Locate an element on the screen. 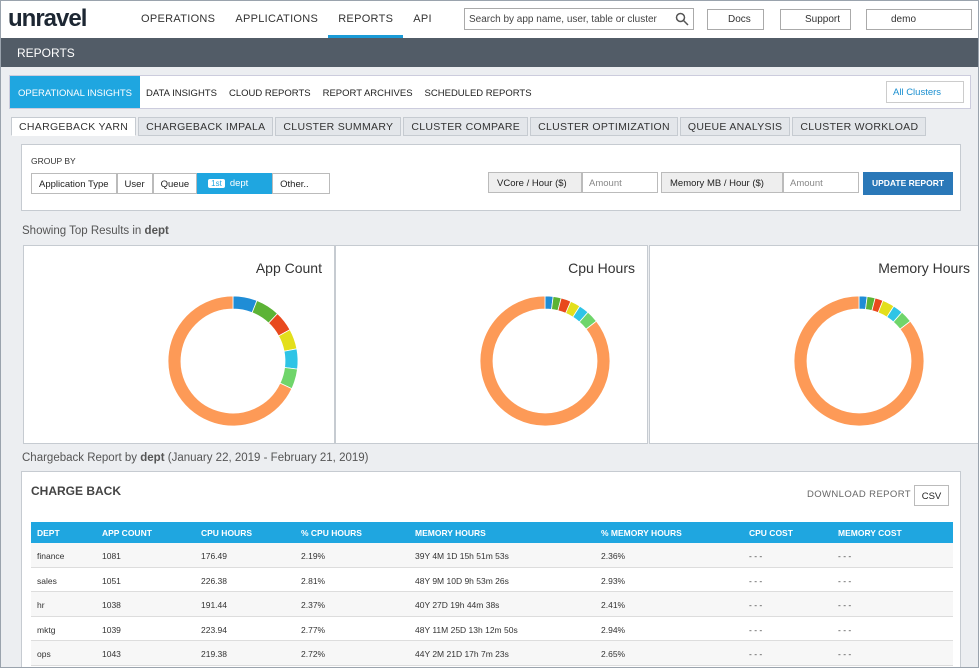  column-header: CPU COST is located at coordinates (771, 533).